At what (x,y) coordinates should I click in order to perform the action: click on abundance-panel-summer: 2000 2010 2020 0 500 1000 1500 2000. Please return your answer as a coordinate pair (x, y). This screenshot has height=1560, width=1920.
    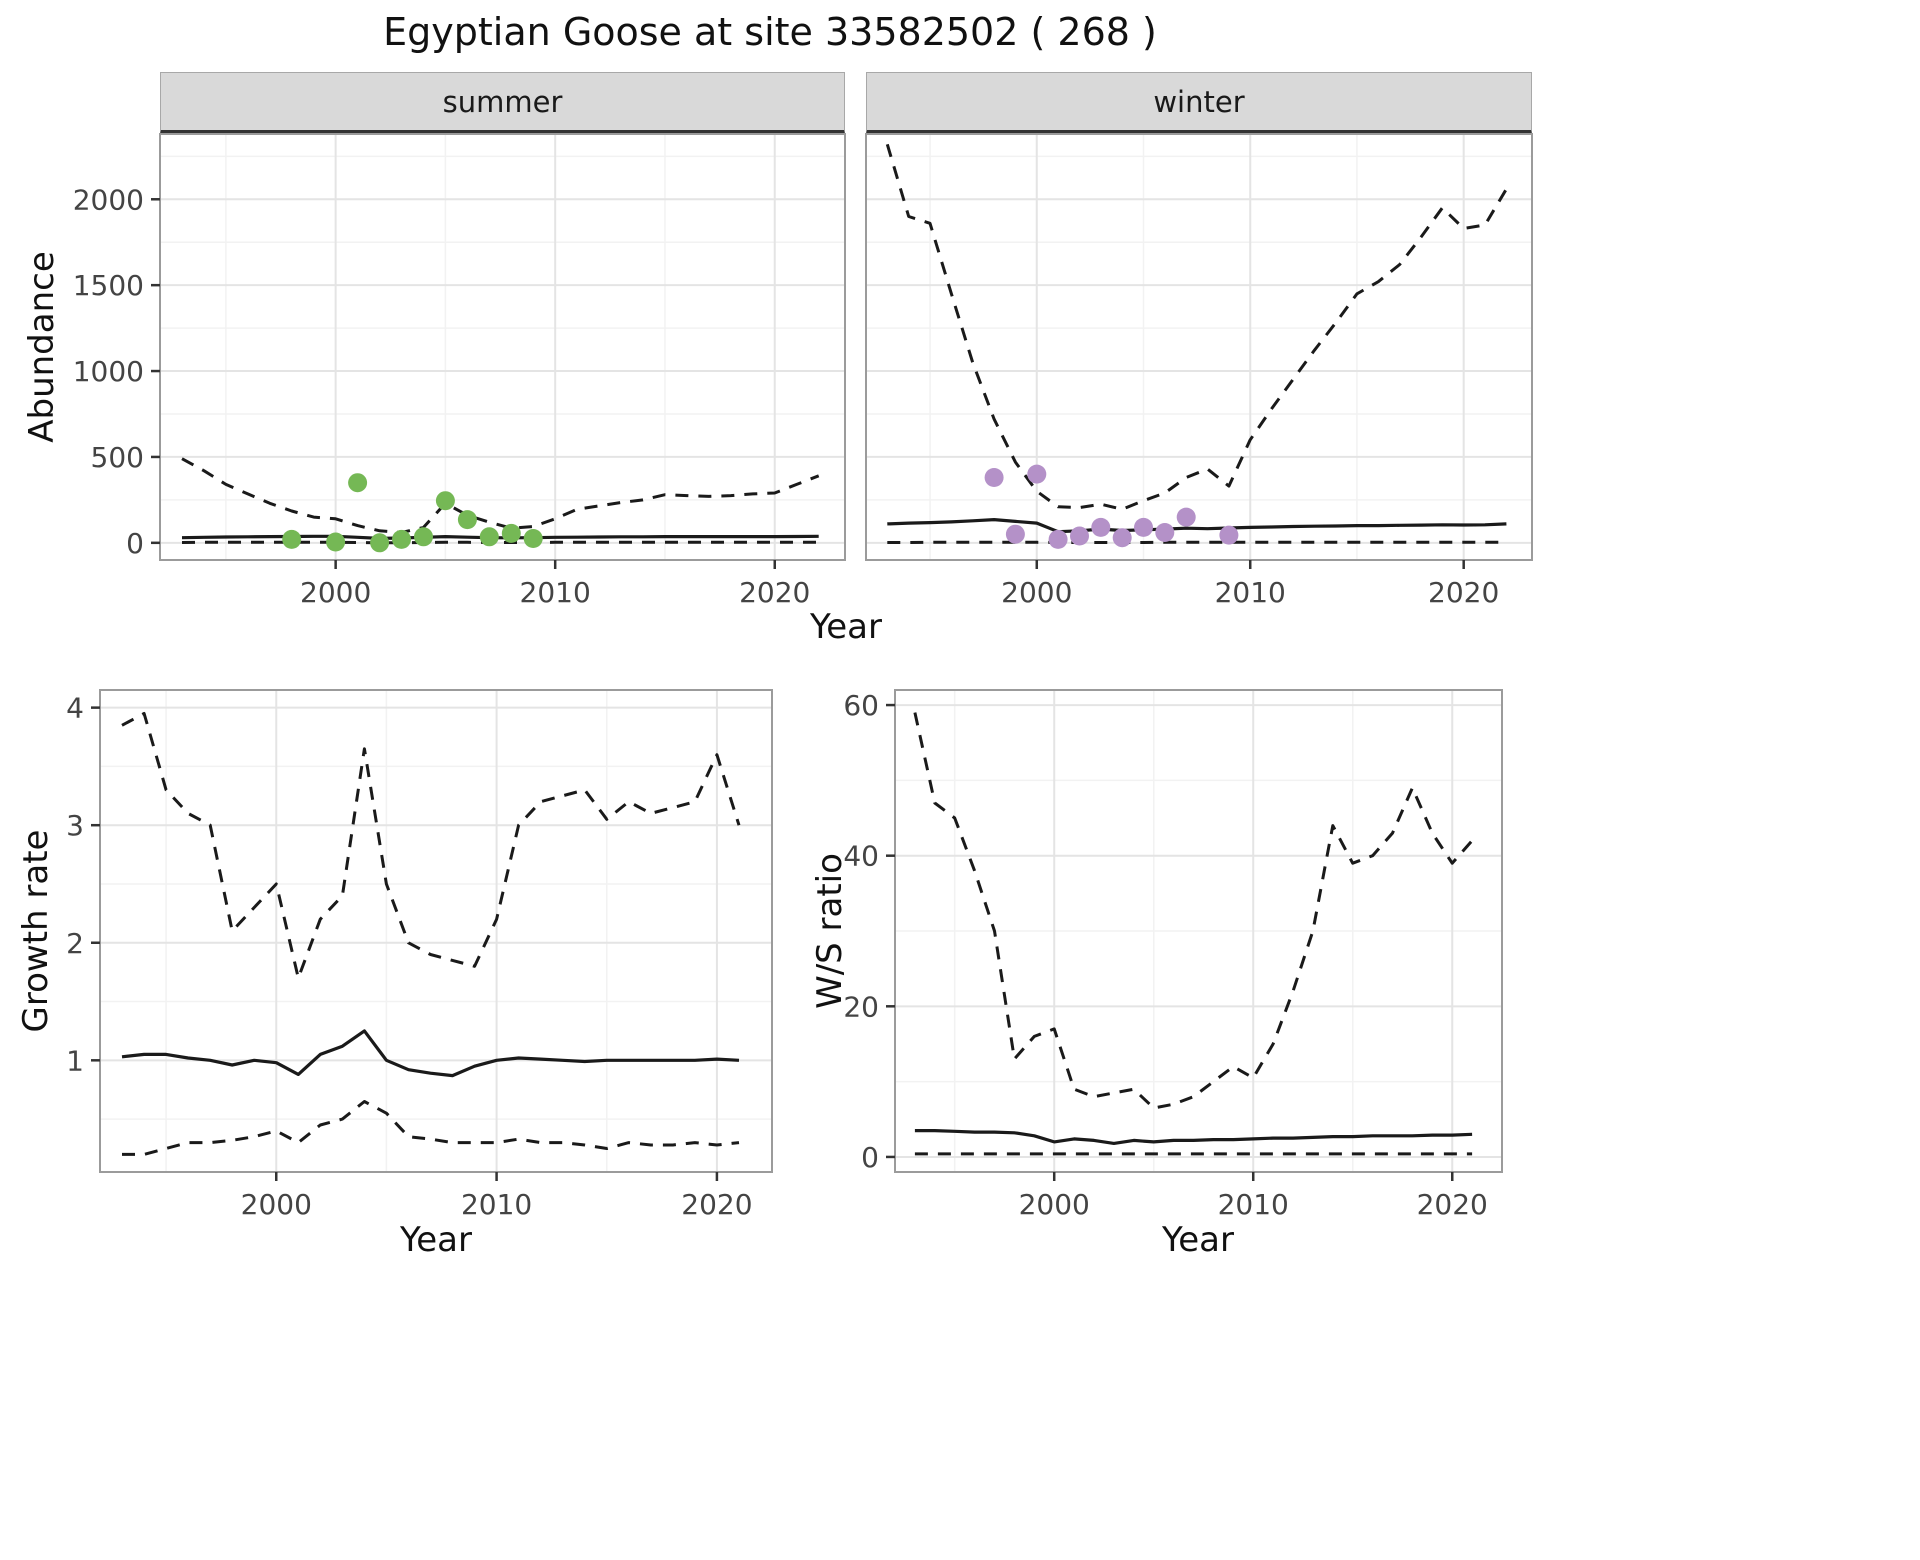
    Looking at the image, I should click on (459, 371).